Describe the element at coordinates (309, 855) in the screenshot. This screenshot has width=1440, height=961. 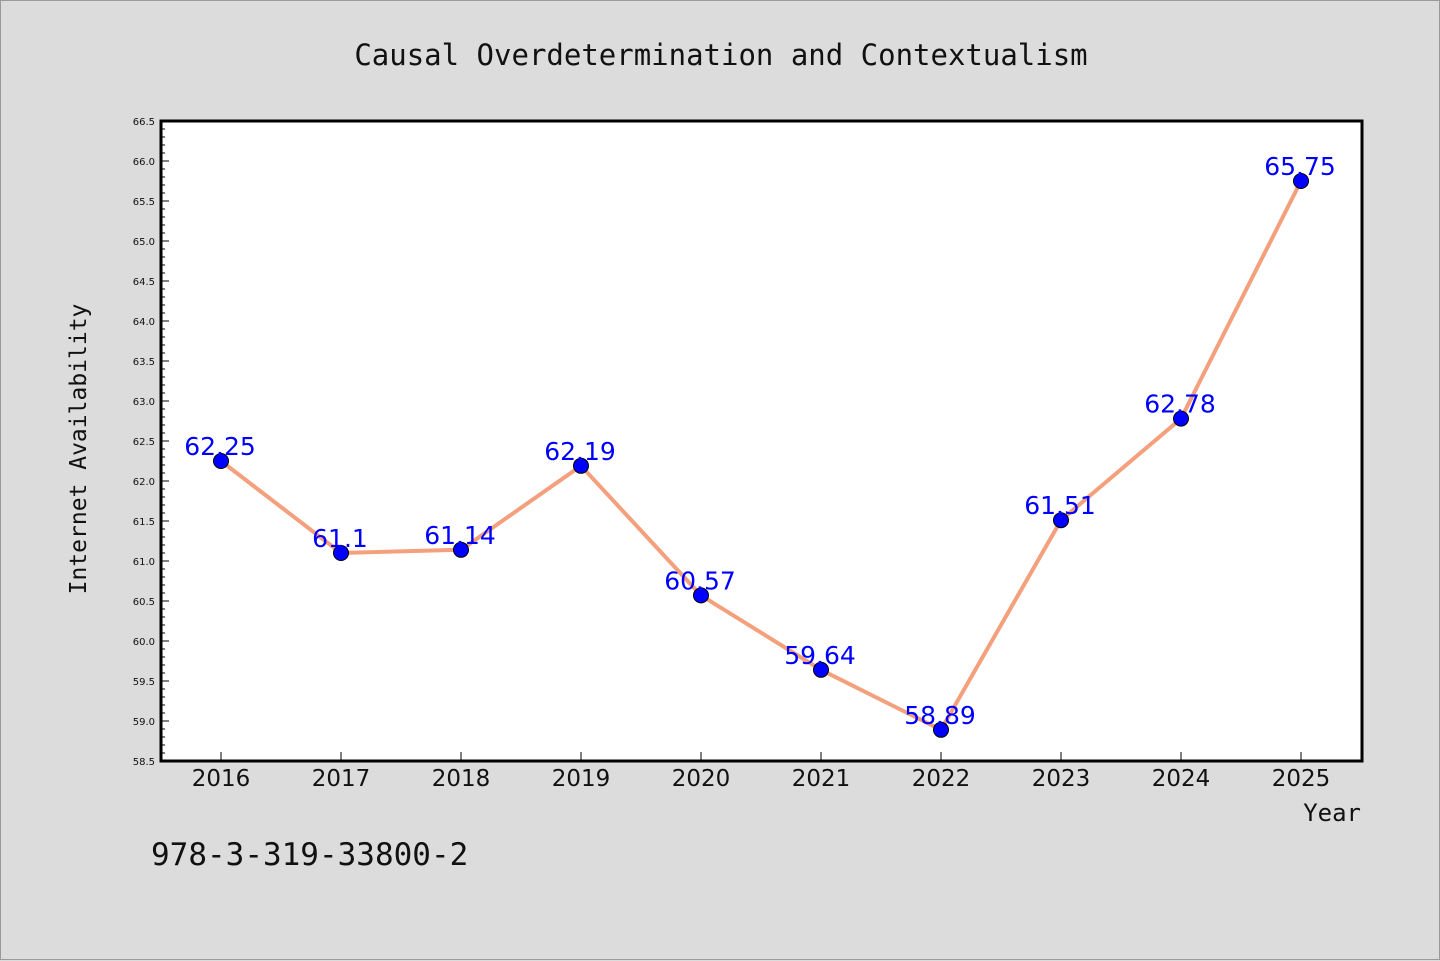
I see `footer-isbn: 978-3-319-33800-2` at that location.